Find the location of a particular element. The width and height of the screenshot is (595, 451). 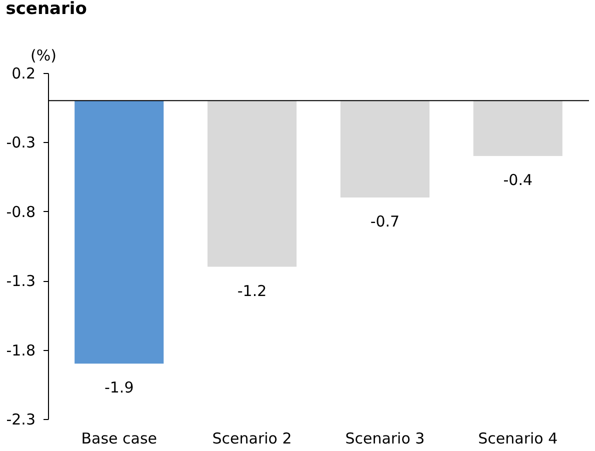

x-tick-label: Scenario 4 is located at coordinates (518, 439).